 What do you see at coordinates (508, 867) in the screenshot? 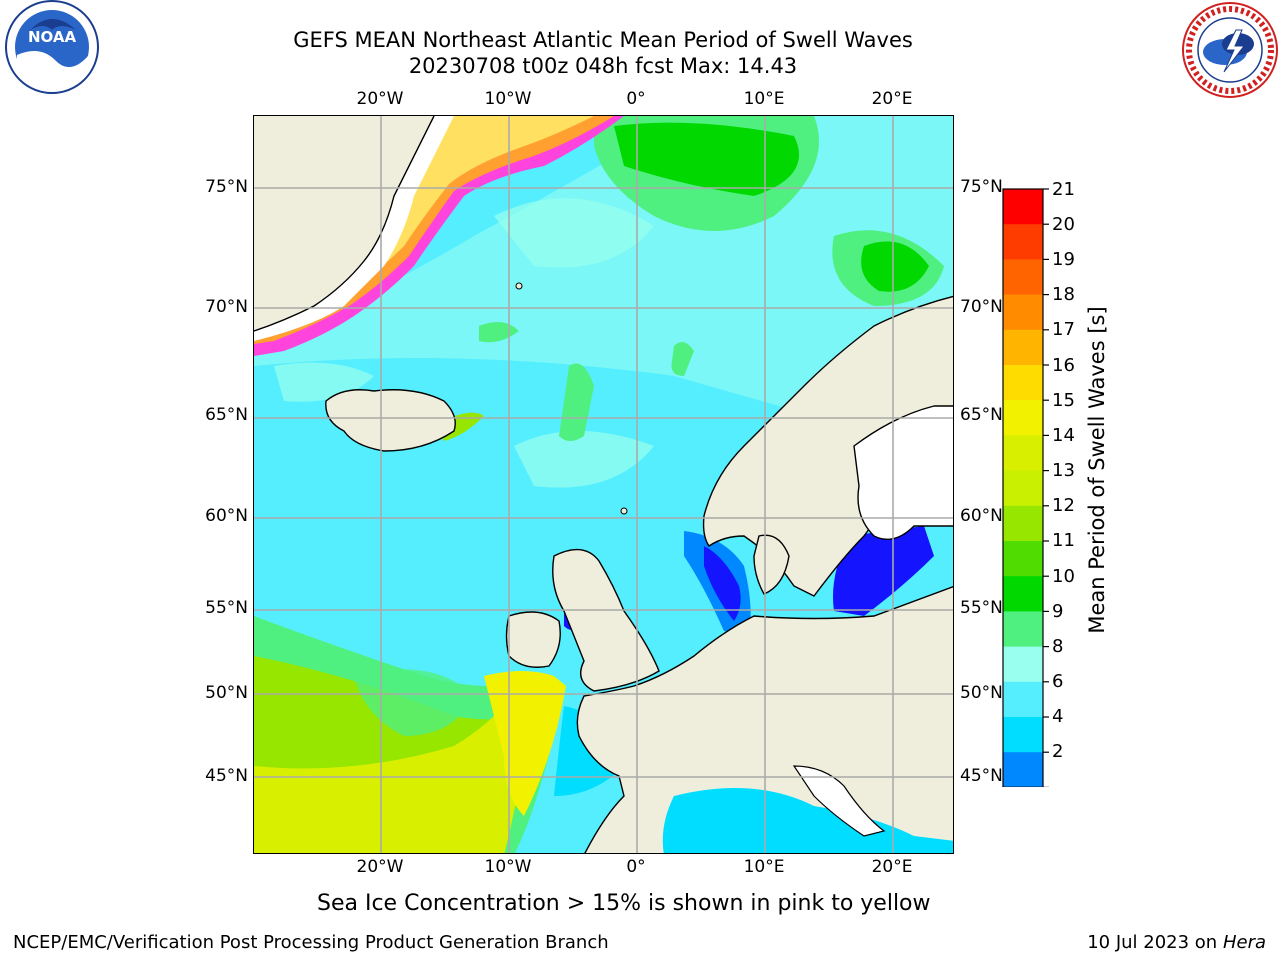
I see `lon-tick-bottom: 10°W` at bounding box center [508, 867].